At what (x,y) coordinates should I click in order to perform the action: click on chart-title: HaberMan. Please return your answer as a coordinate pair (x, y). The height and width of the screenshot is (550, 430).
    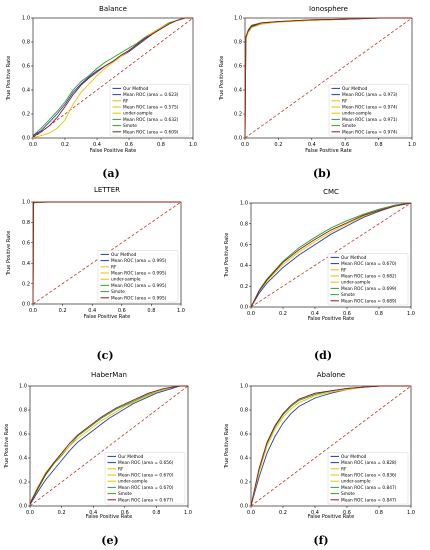
    Looking at the image, I should click on (109, 375).